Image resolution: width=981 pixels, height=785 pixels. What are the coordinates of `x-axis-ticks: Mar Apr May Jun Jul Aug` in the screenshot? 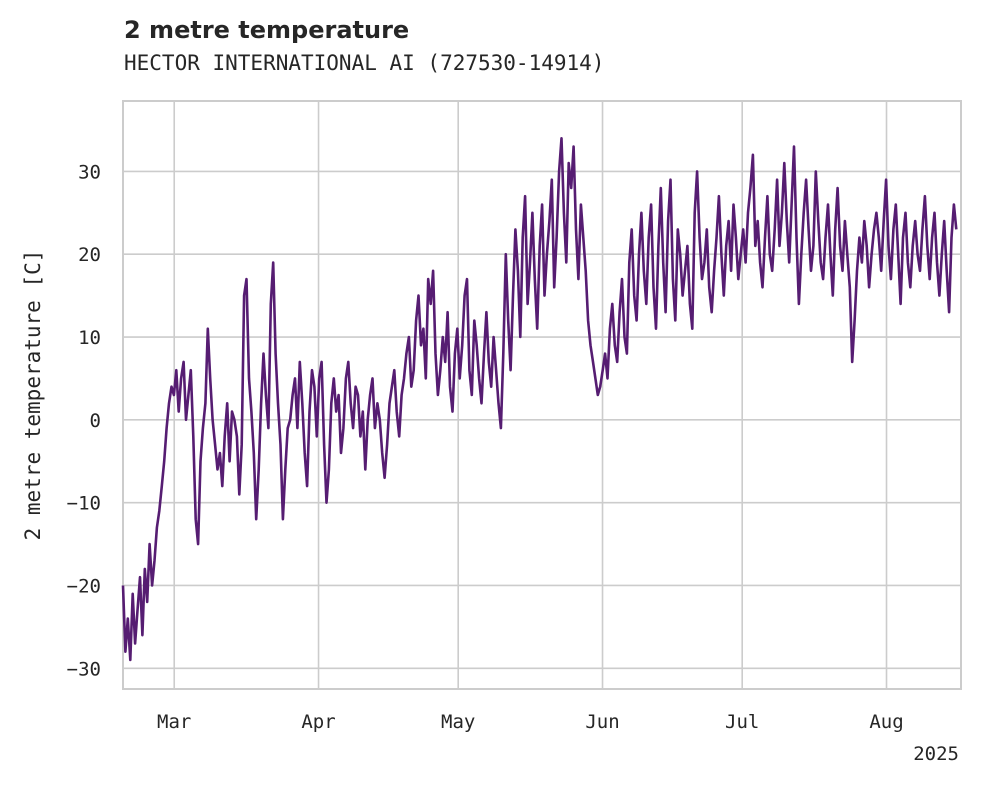 It's located at (530, 722).